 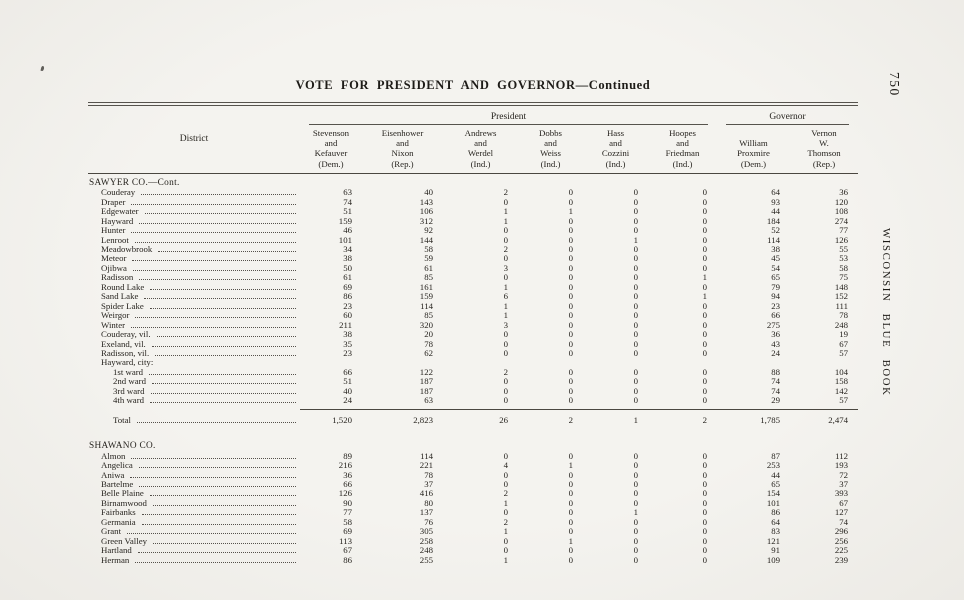 I want to click on district-label: Sand Lake, so click(x=120, y=296).